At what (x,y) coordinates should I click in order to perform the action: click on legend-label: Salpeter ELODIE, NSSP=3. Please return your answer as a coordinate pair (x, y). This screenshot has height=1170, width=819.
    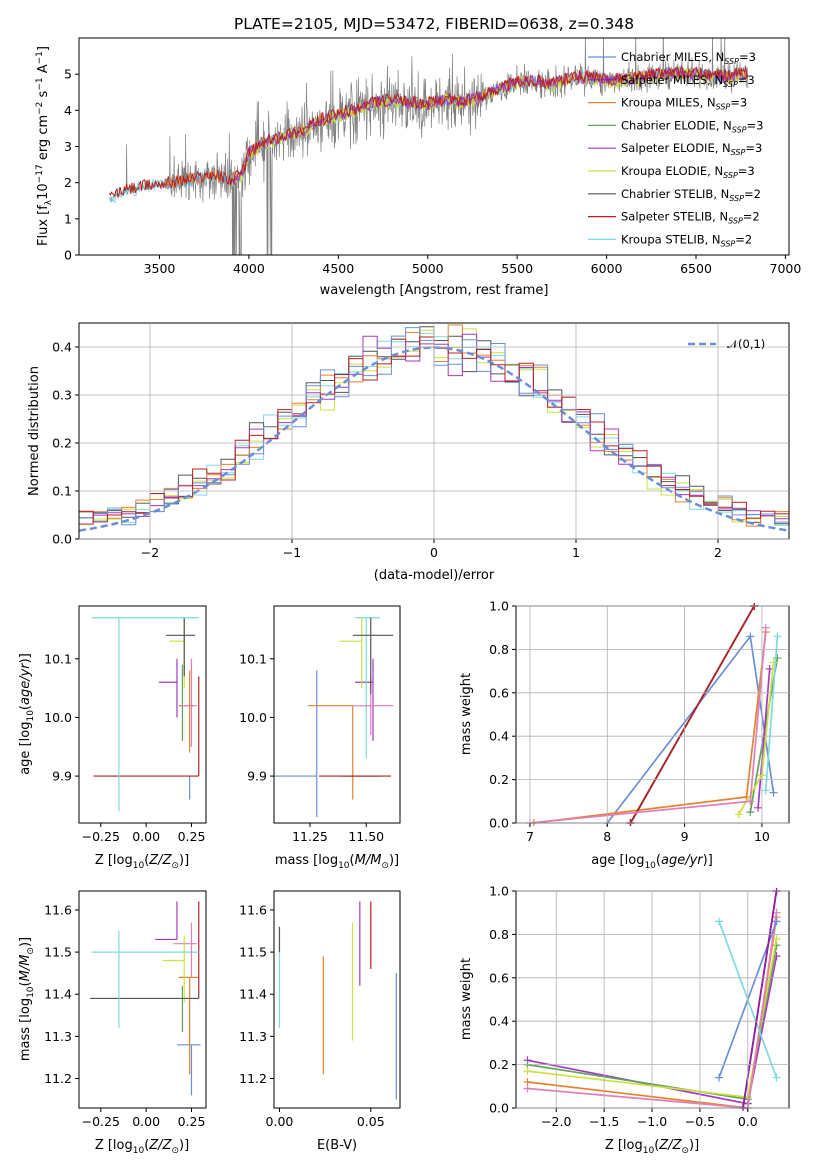
    Looking at the image, I should click on (691, 149).